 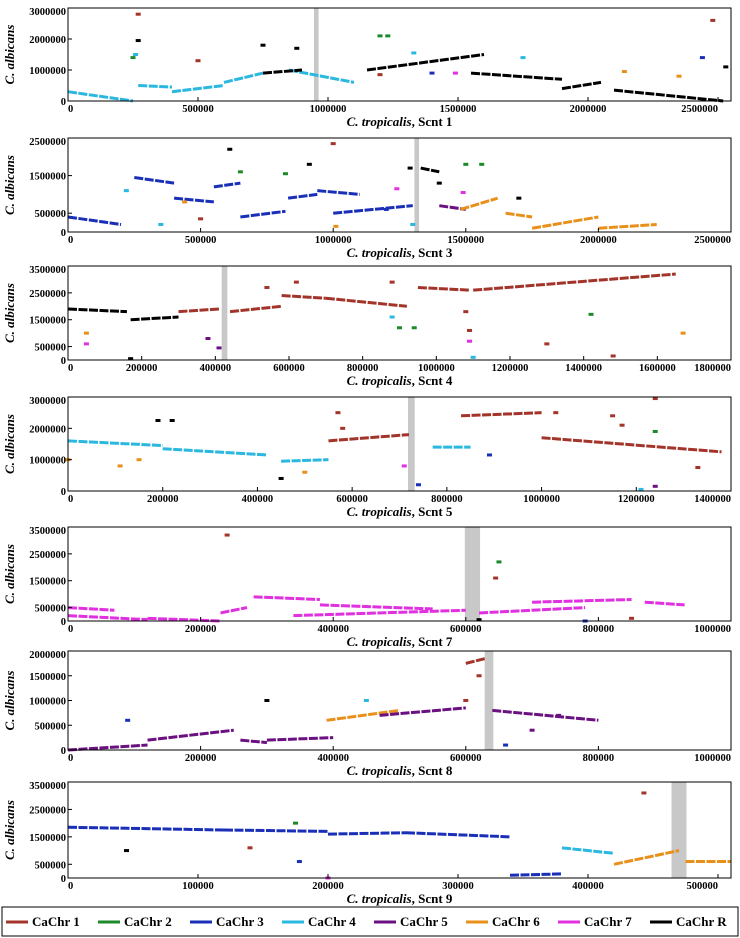 I want to click on x-axis-label: C. tropicalis, Scnt 7, so click(x=400, y=641).